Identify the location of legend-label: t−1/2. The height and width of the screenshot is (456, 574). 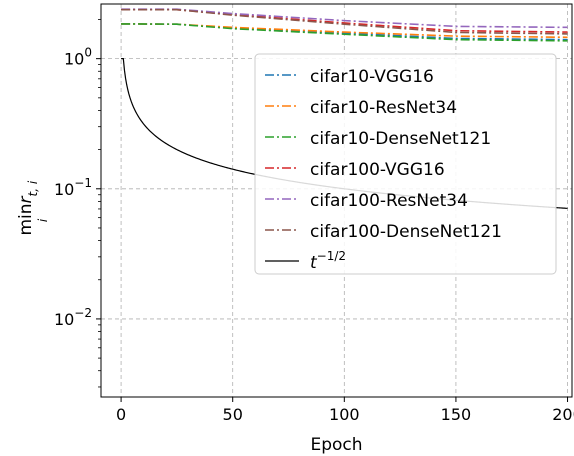
(328, 261).